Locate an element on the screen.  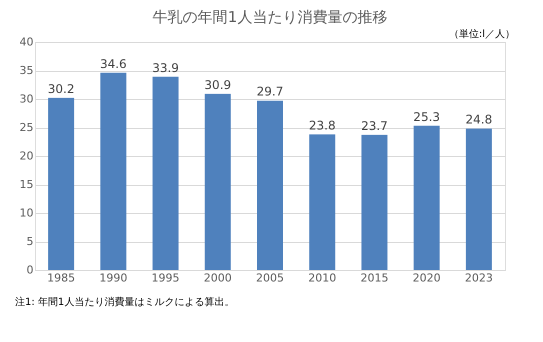
text: 注1: 年間1人当たり消費量はミルクによる算出。 is located at coordinates (124, 302).